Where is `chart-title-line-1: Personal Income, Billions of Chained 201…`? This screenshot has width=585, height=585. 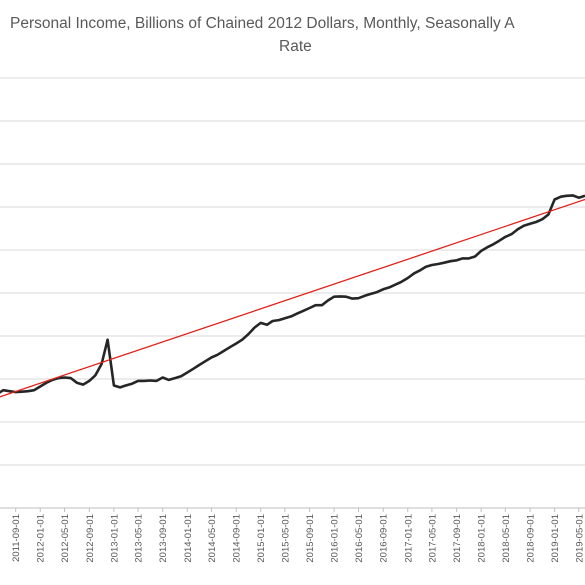 chart-title-line-1: Personal Income, Billions of Chained 201… is located at coordinates (262, 23).